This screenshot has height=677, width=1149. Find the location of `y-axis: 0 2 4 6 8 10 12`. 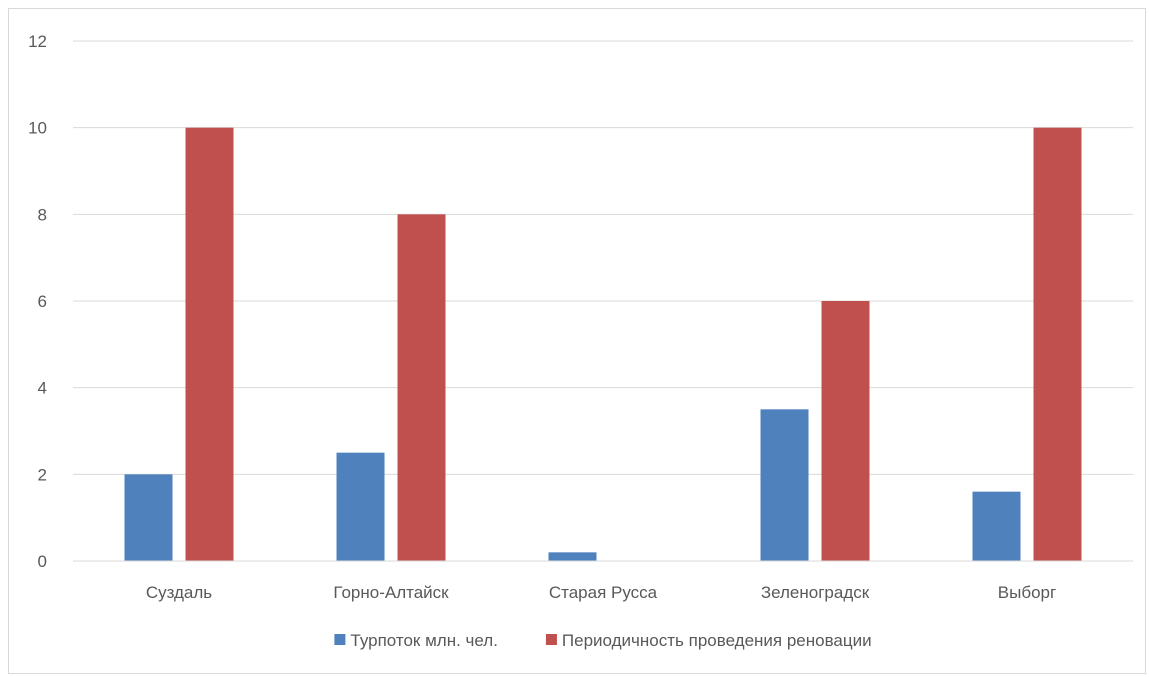

y-axis: 0 2 4 6 8 10 12 is located at coordinates (37, 301).